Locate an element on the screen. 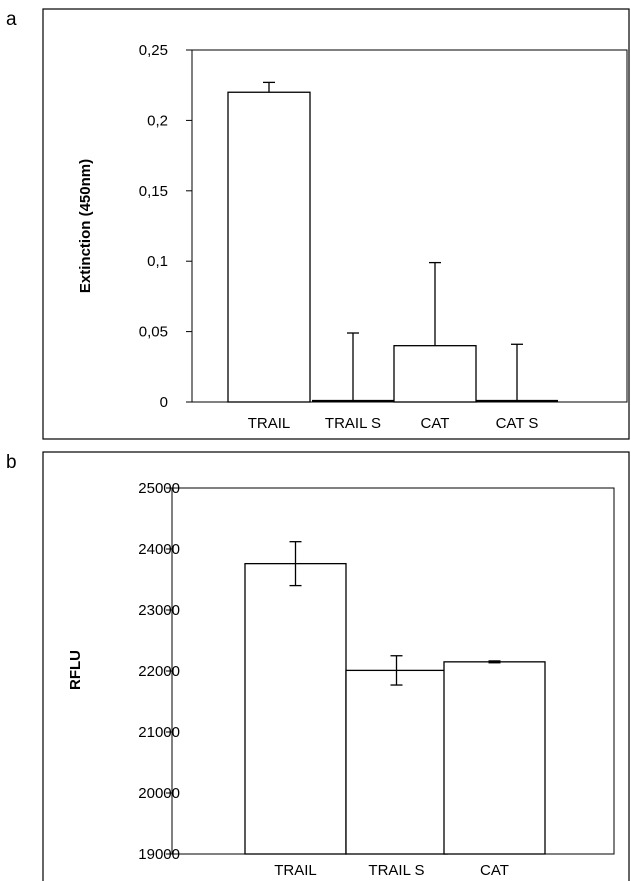 The width and height of the screenshot is (631, 881). panel-b-y-tick-label: 22000 is located at coordinates (159, 671).